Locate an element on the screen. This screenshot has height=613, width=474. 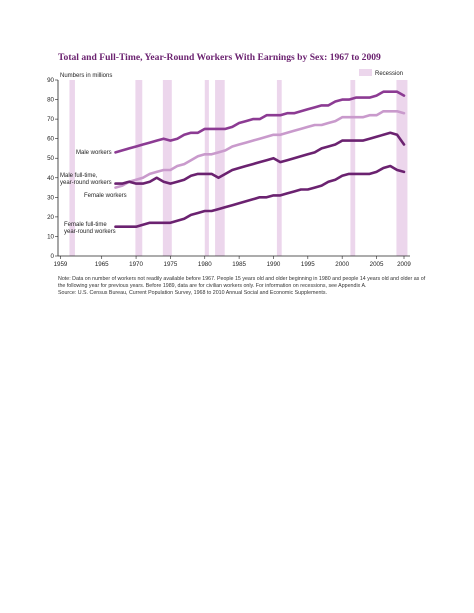
y-tick-label: 10 is located at coordinates (50, 236).